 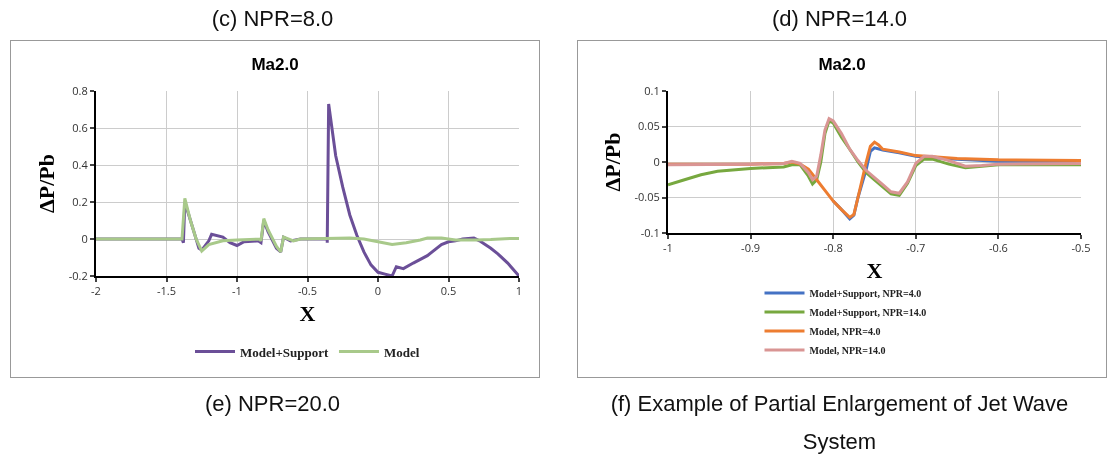 I want to click on x-tick-label: -0.8, so click(x=833, y=248).